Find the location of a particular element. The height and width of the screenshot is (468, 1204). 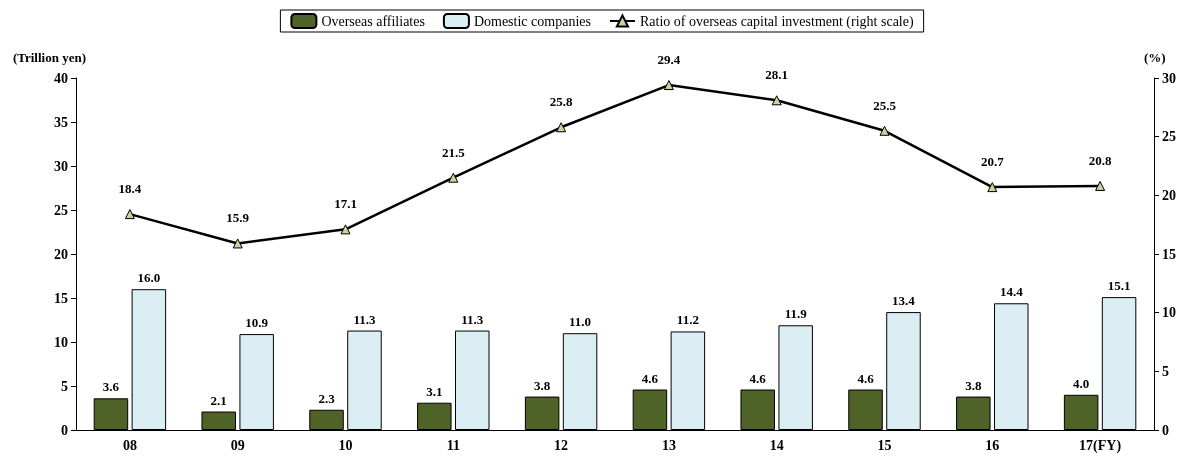

data-label: 2.1 is located at coordinates (218, 400).